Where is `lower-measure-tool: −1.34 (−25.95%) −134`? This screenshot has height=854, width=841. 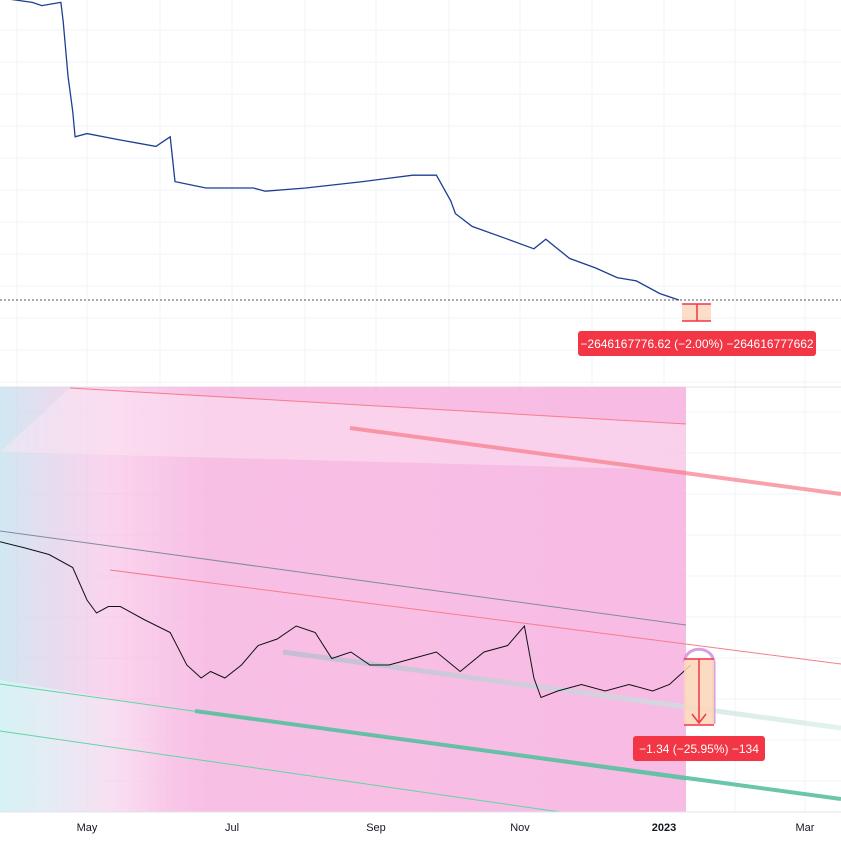 lower-measure-tool: −1.34 (−25.95%) −134 is located at coordinates (699, 704).